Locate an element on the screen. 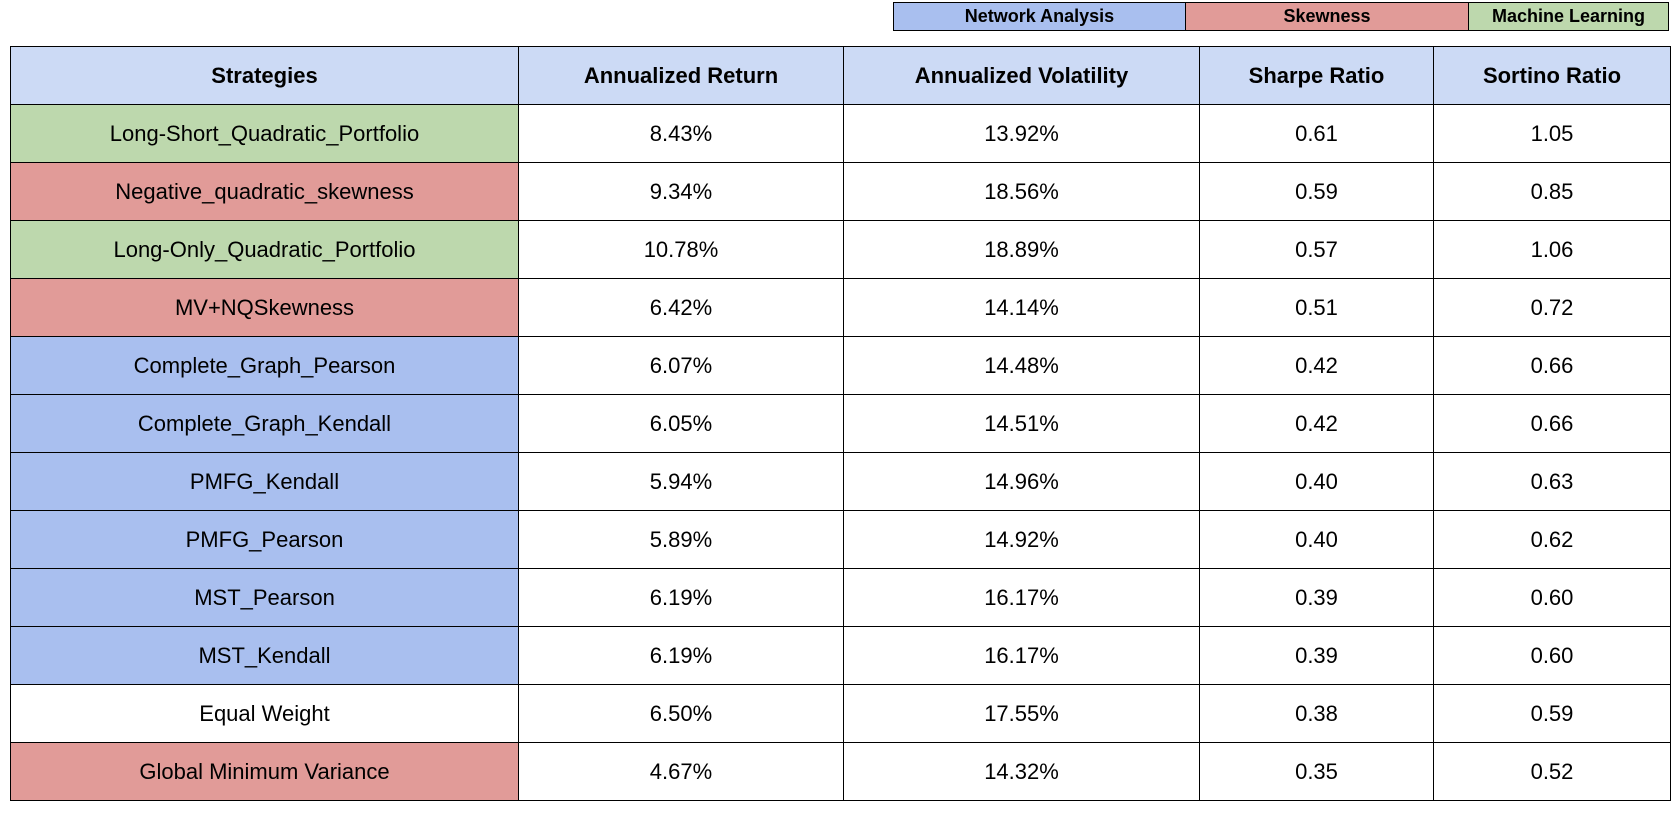 The image size is (1678, 814). cell-annualized-return: 9.34% is located at coordinates (681, 191).